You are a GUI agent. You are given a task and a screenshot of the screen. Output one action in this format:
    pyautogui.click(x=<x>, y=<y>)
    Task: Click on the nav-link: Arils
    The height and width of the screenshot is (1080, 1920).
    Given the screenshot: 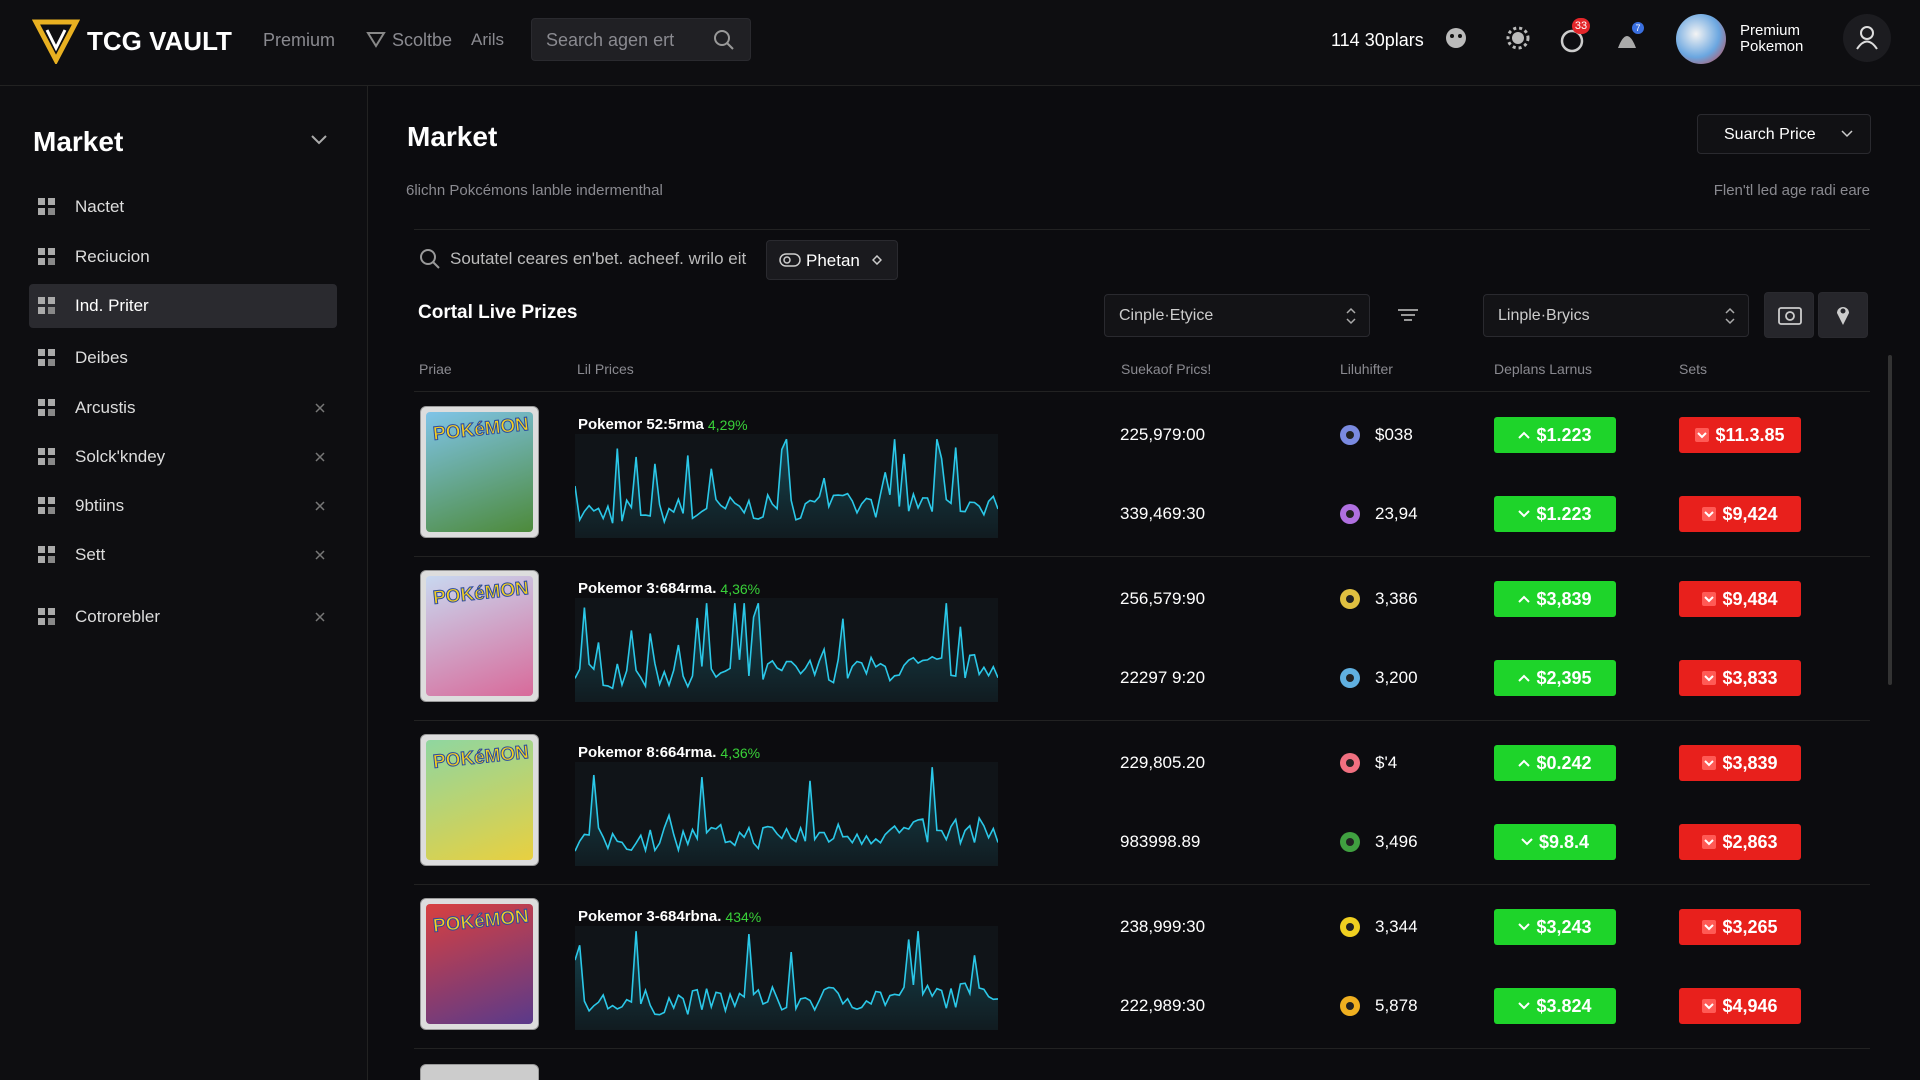 What is the action you would take?
    pyautogui.click(x=488, y=39)
    